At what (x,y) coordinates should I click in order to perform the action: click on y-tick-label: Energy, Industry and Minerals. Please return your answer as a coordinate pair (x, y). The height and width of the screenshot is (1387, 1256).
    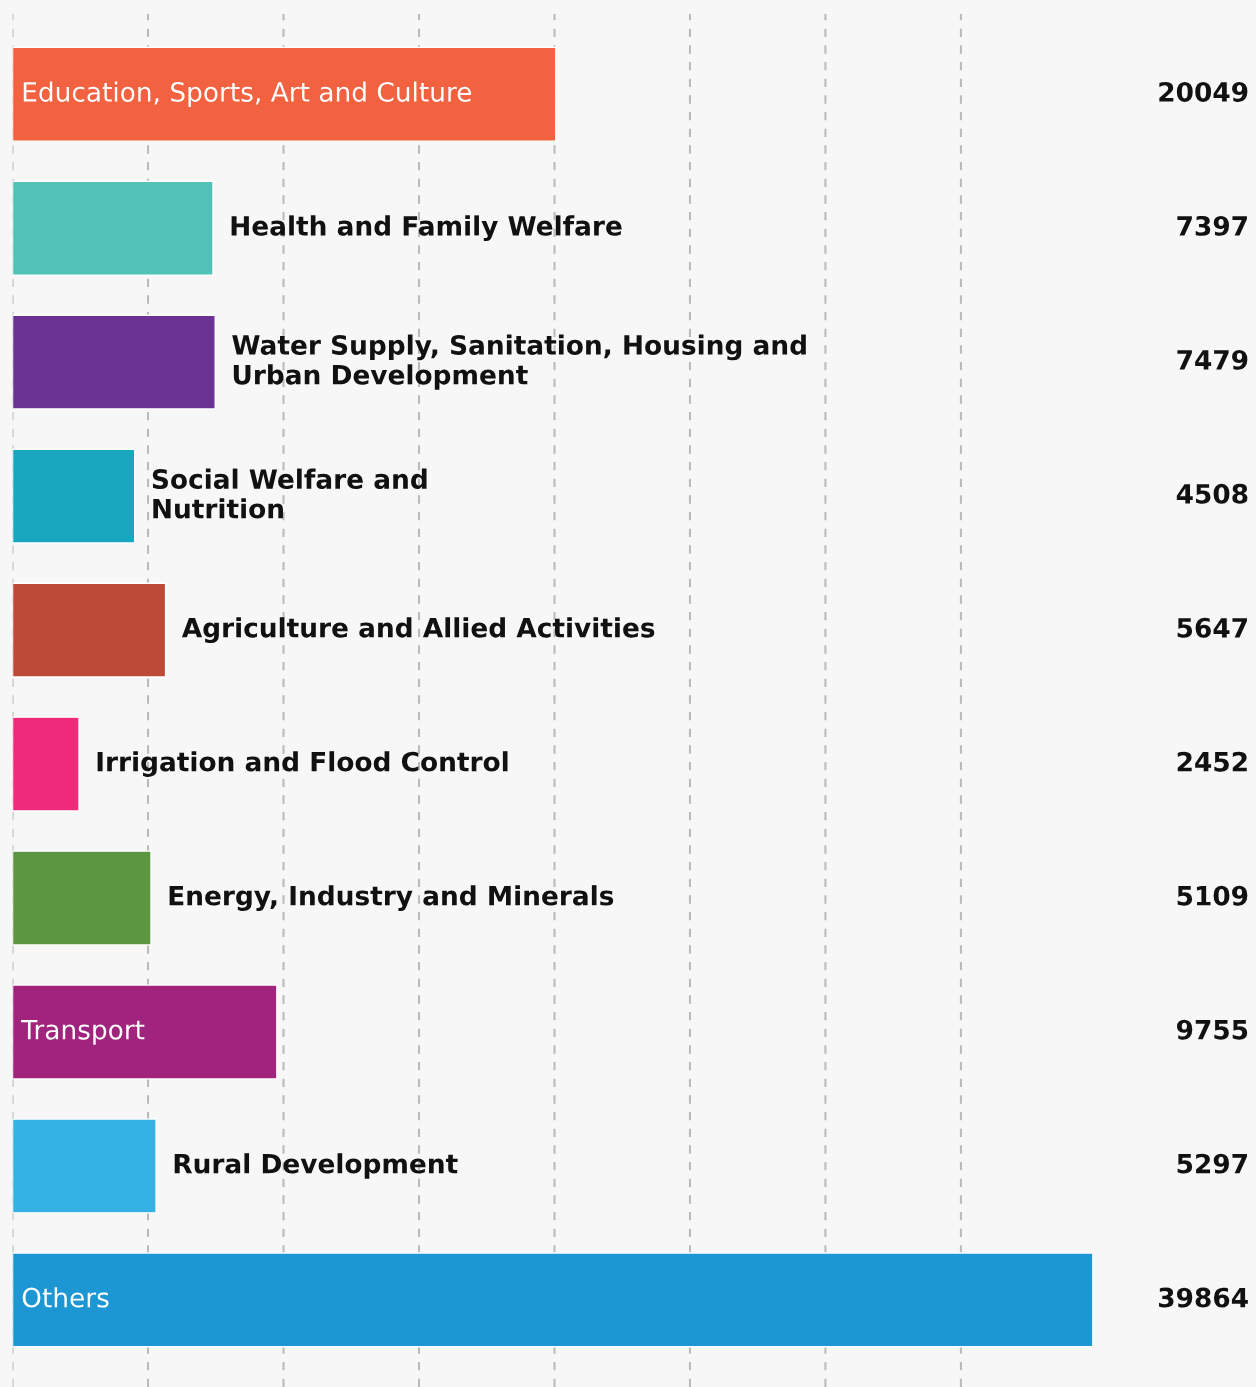
    Looking at the image, I should click on (391, 898).